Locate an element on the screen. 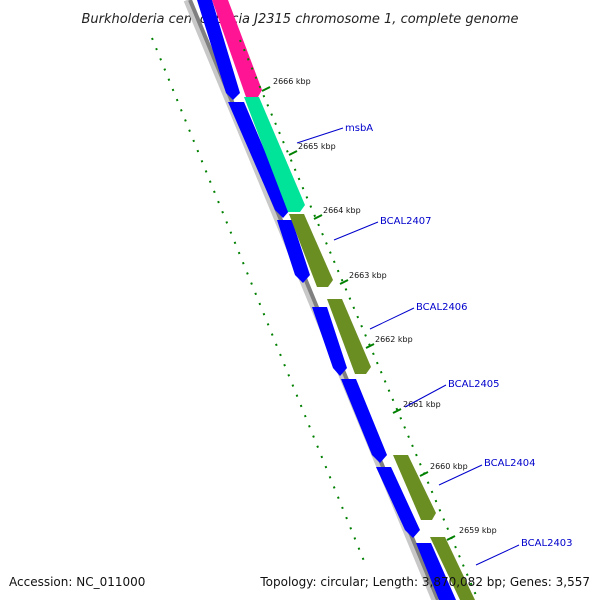 This screenshot has width=600, height=600. forward-gene-bcal2403 is located at coordinates (452, 568).